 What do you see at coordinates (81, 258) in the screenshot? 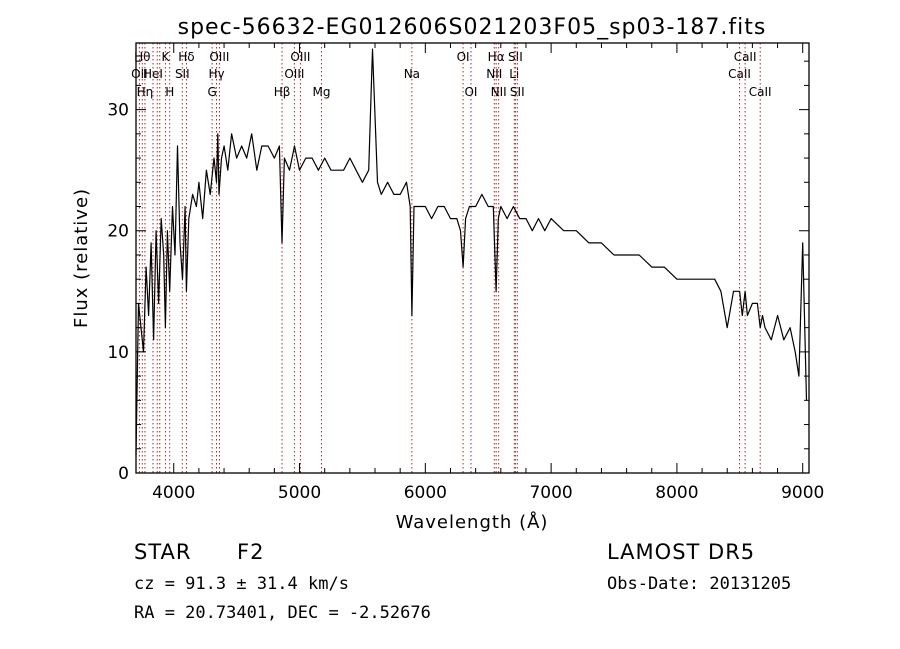
I see `y-axis-label: Flux (relative)` at bounding box center [81, 258].